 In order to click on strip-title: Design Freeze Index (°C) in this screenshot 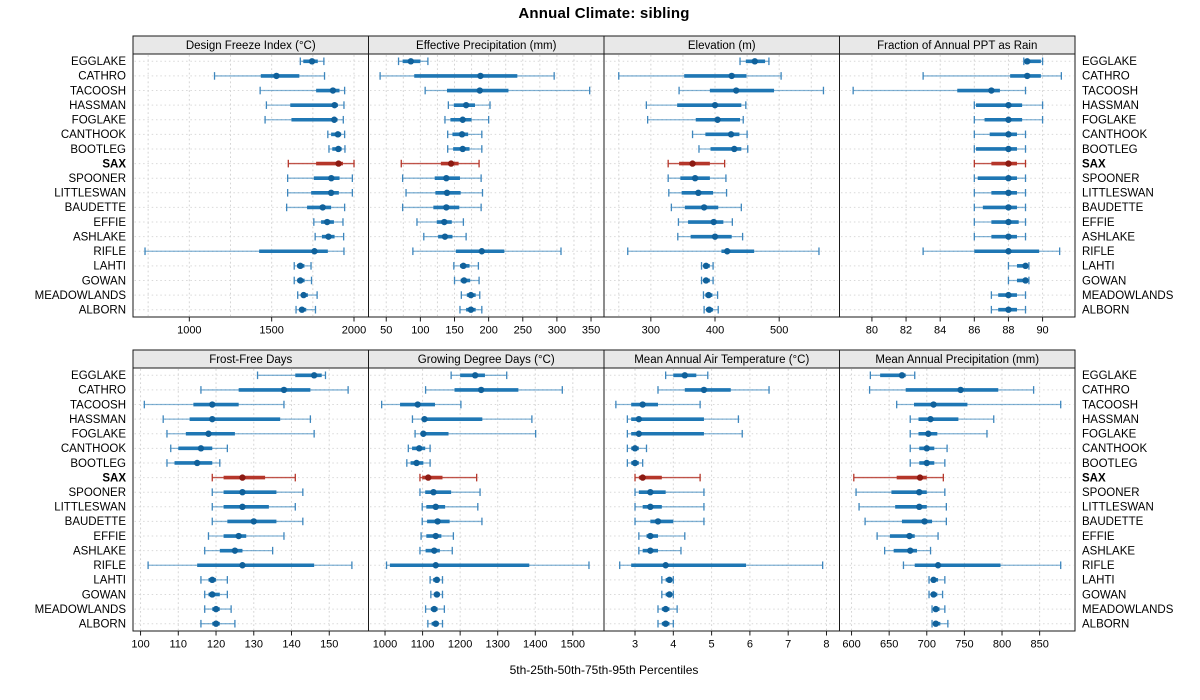, I will do `click(251, 46)`.